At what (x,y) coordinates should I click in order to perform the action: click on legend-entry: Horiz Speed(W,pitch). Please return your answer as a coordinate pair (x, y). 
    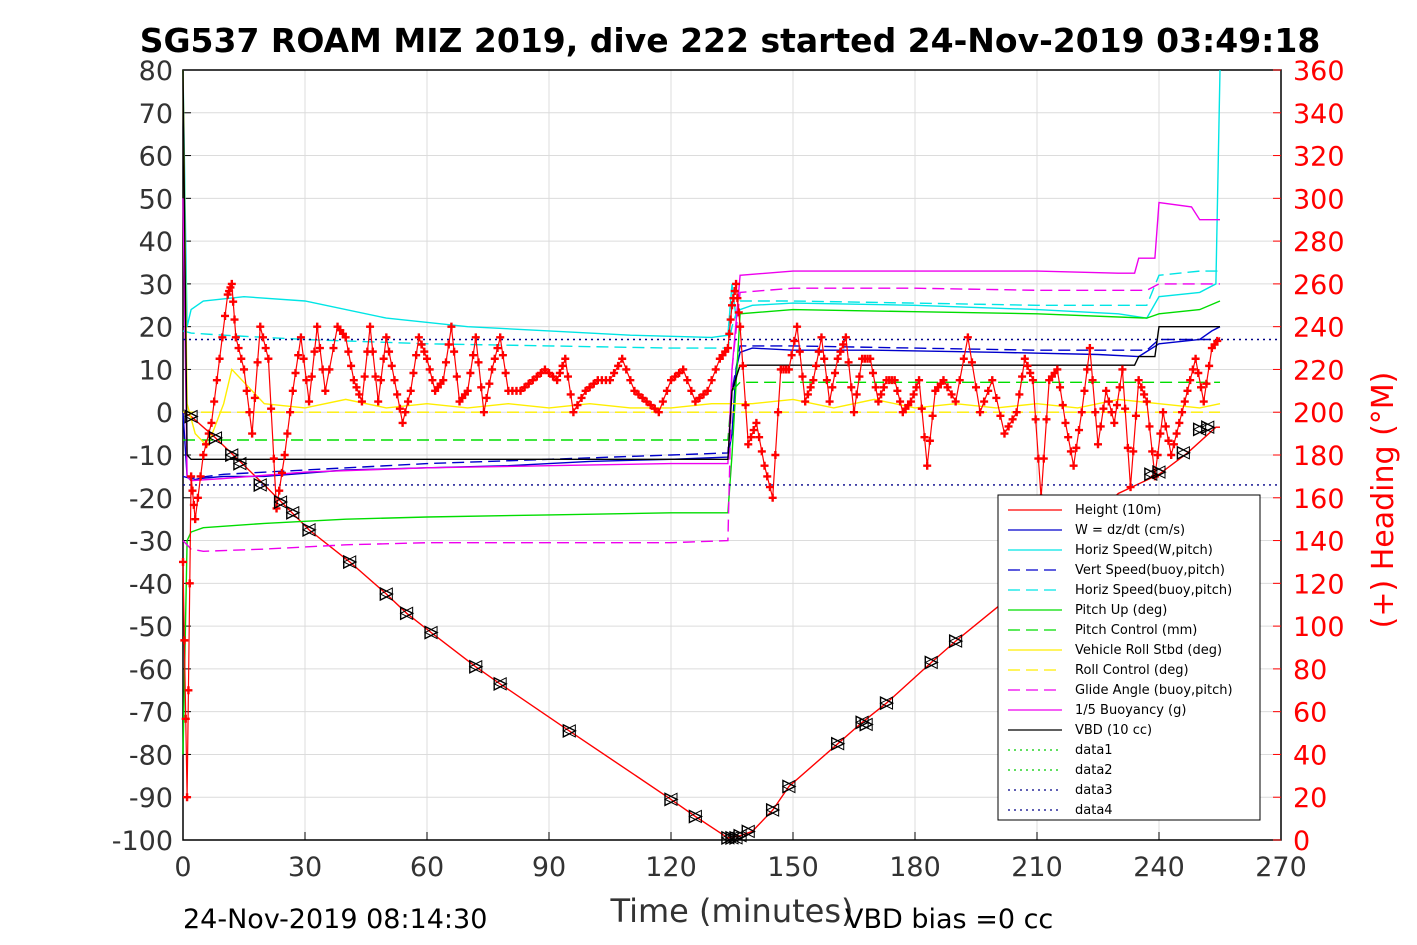
    Looking at the image, I should click on (1144, 550).